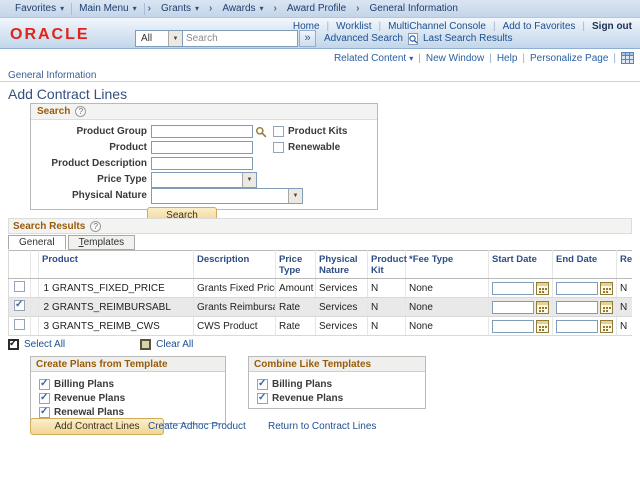 The image size is (640, 480). I want to click on create-plans-header: Create Plans from Template, so click(128, 364).